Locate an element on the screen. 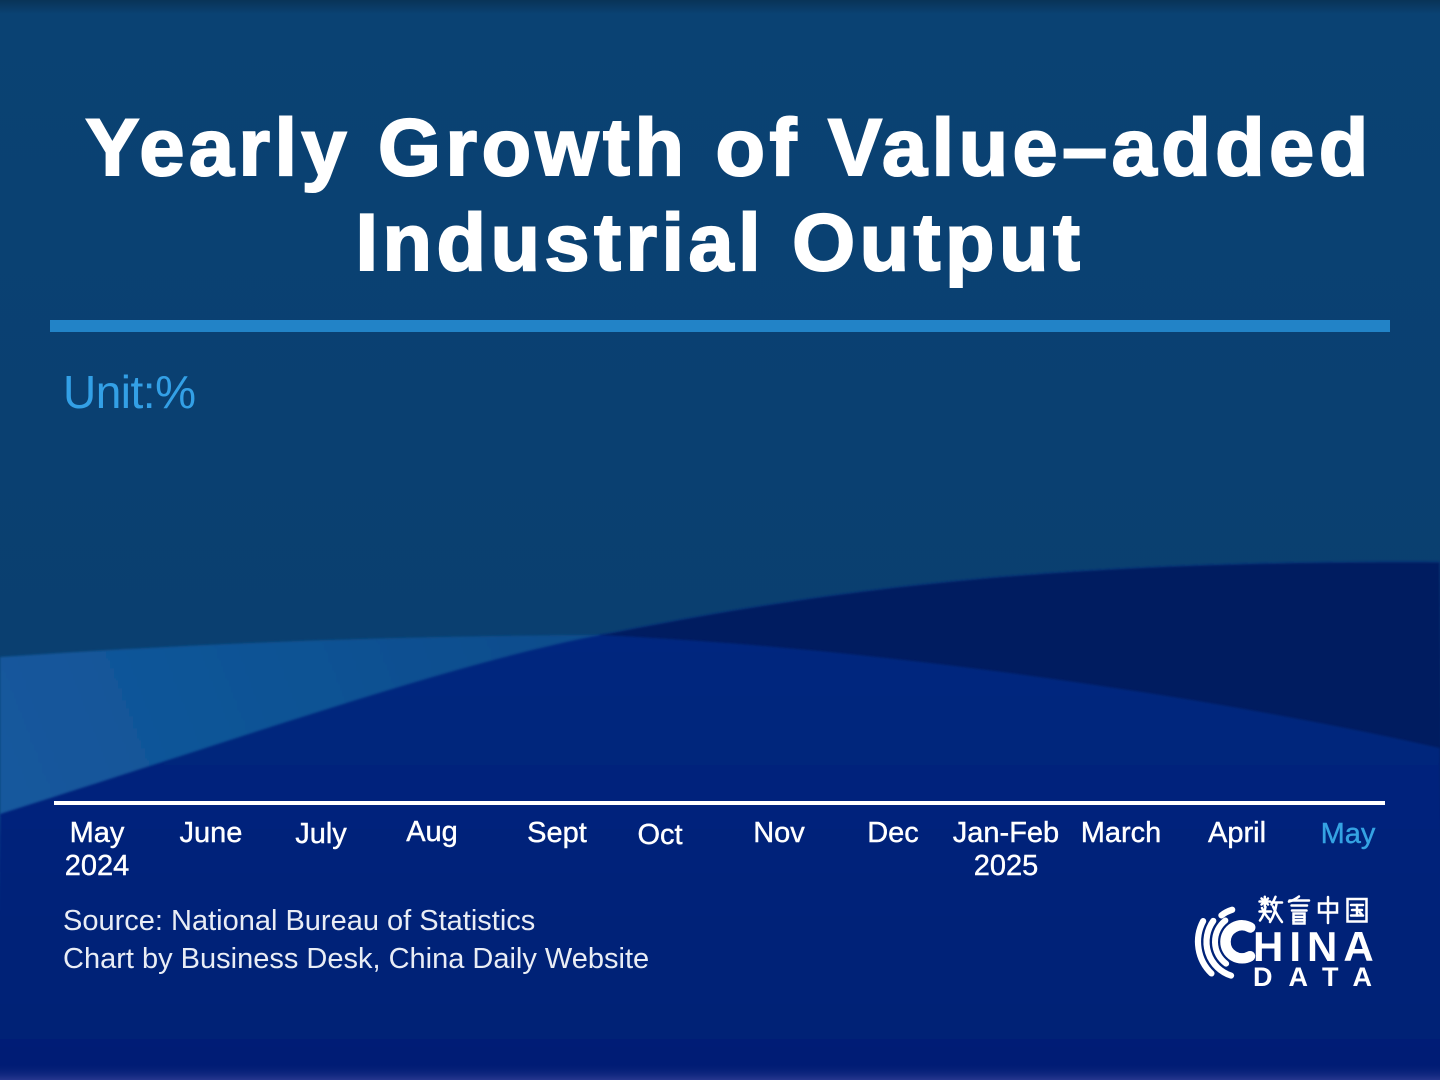 The height and width of the screenshot is (1080, 1440). svg-text: DATA is located at coordinates (1320, 977).